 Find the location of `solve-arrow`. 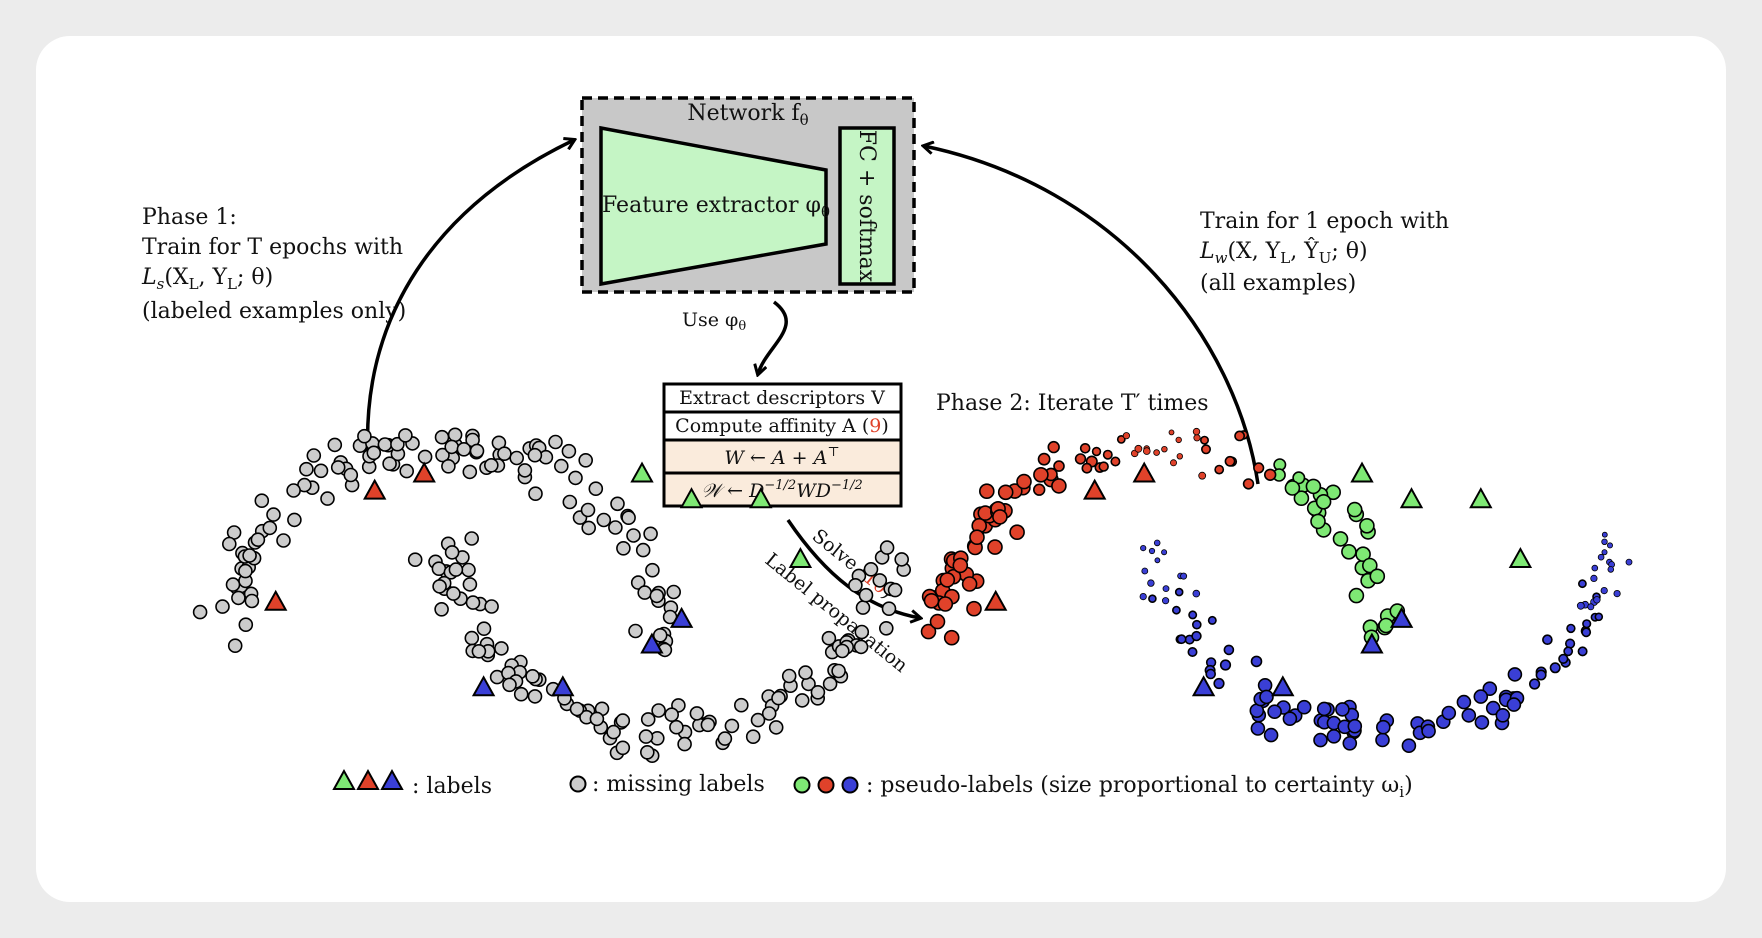

solve-arrow is located at coordinates (853, 568).